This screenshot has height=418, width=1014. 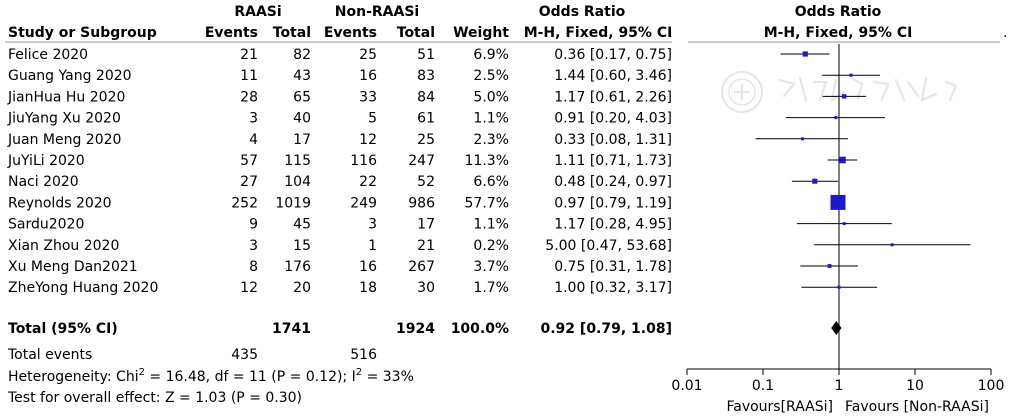 What do you see at coordinates (43, 182) in the screenshot?
I see `study-name: Naci 2020` at bounding box center [43, 182].